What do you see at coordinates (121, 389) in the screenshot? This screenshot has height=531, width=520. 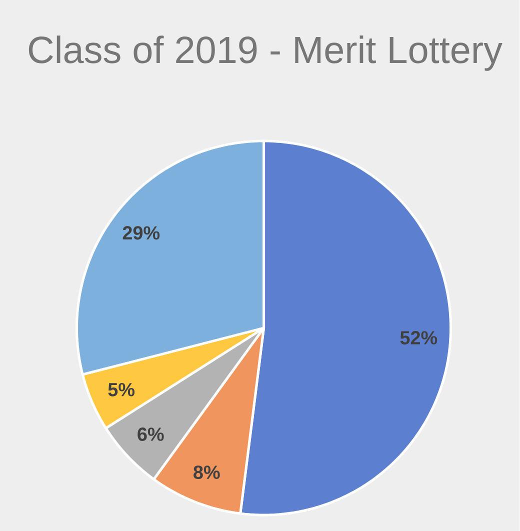 I see `data-label: 5%` at bounding box center [121, 389].